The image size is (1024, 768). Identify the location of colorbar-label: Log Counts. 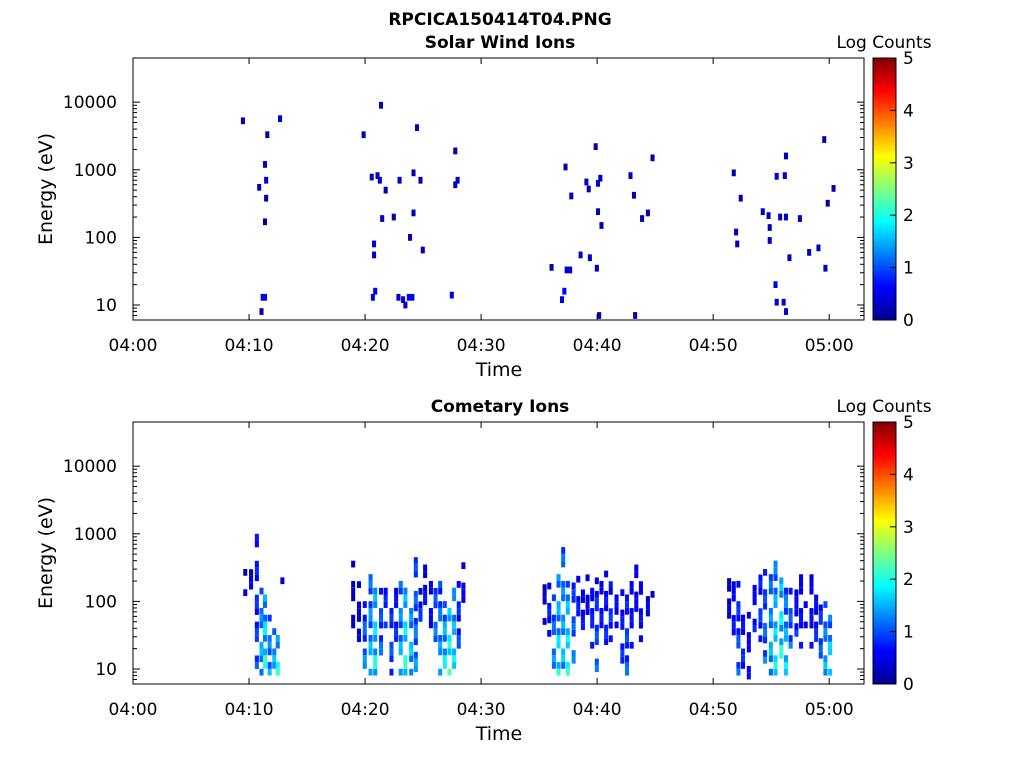
(883, 43).